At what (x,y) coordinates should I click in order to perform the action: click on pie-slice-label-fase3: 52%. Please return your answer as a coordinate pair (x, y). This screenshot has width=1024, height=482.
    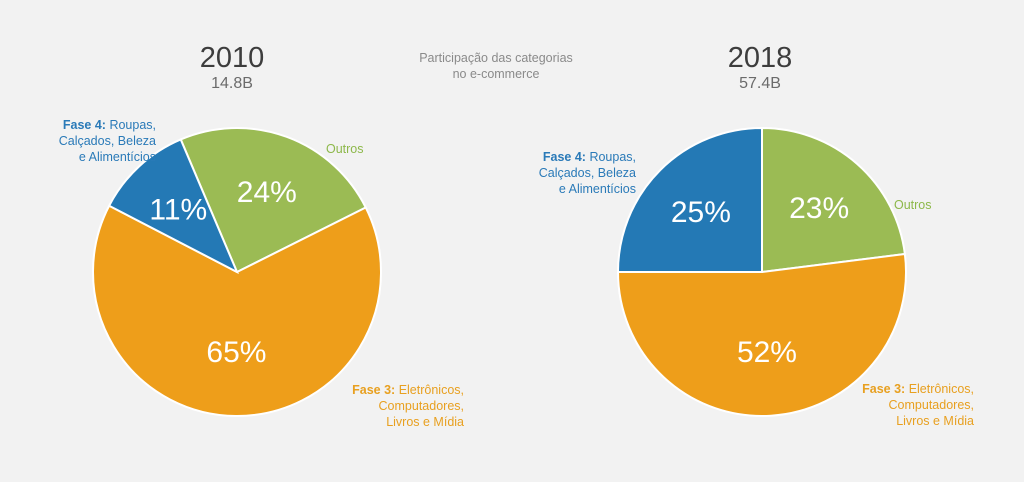
    Looking at the image, I should click on (767, 352).